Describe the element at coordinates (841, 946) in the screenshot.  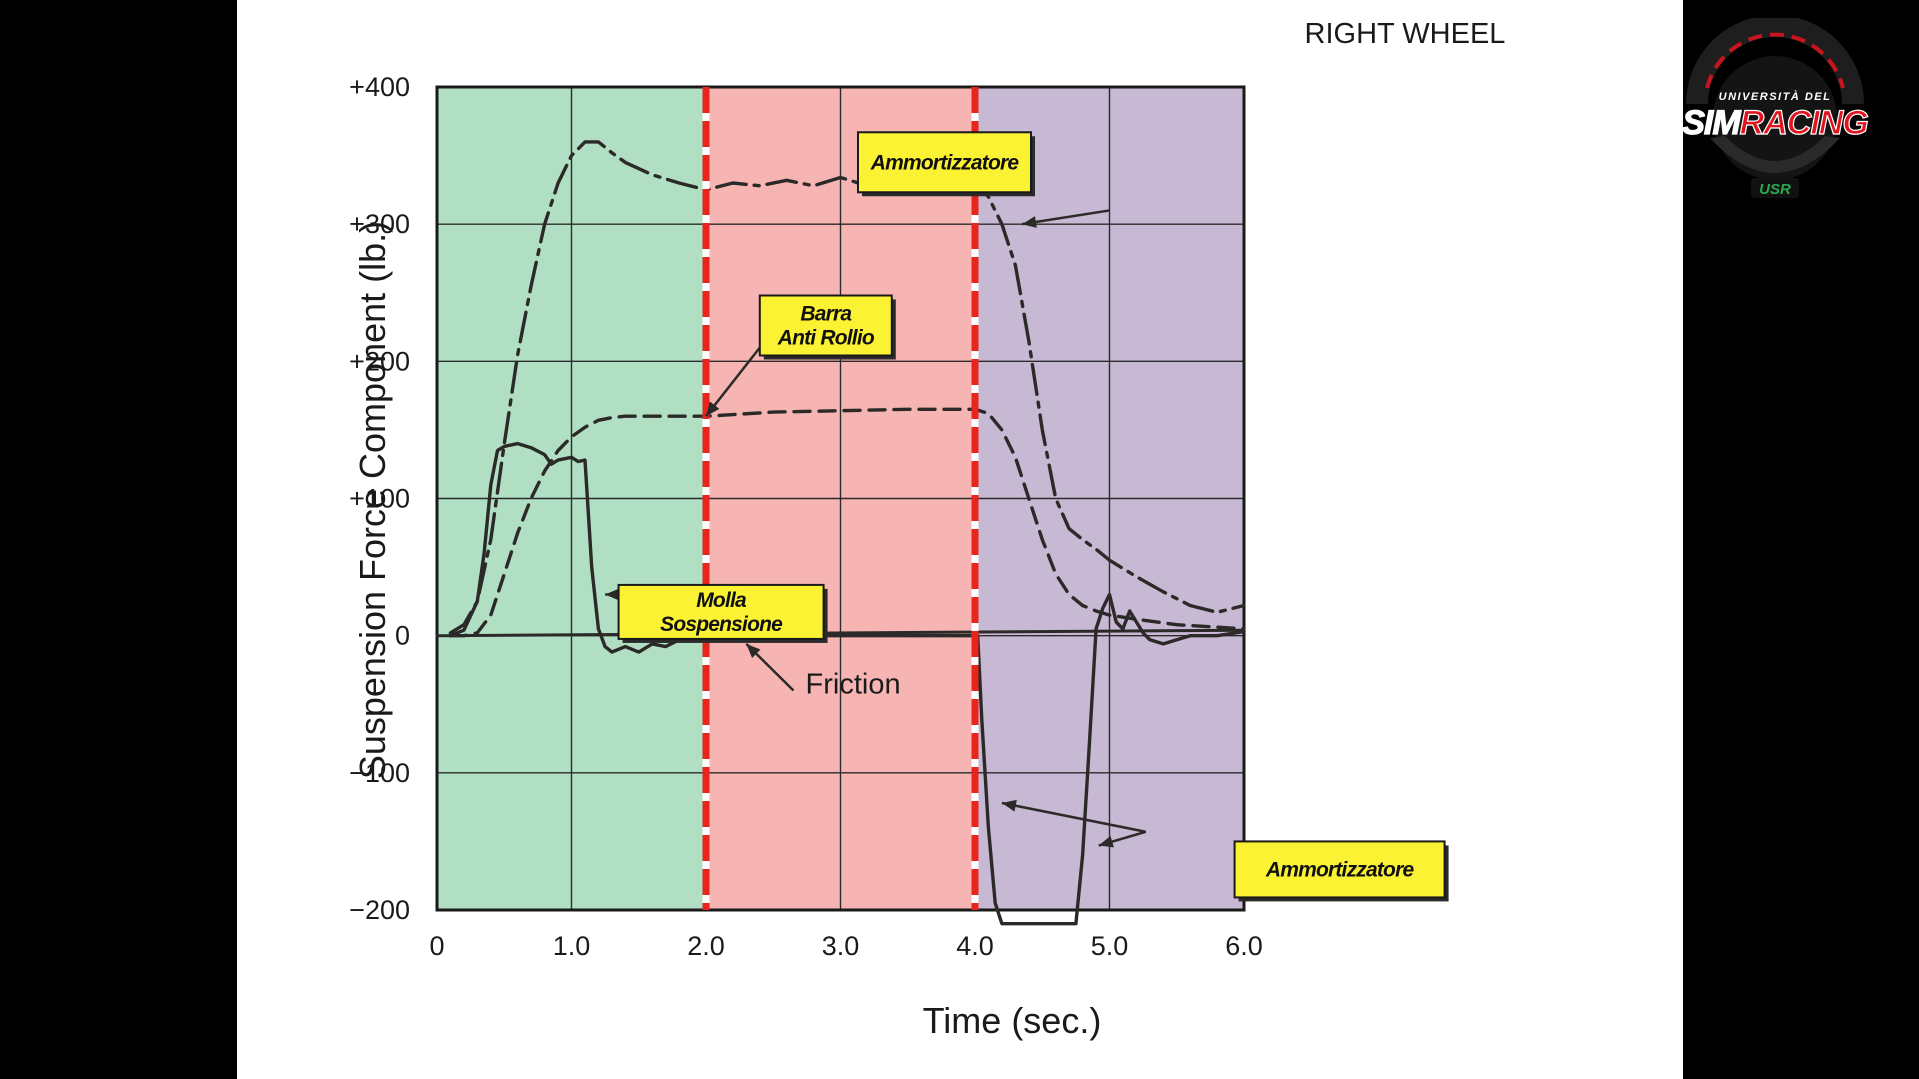
I see `x-tick-label: 3.0` at that location.